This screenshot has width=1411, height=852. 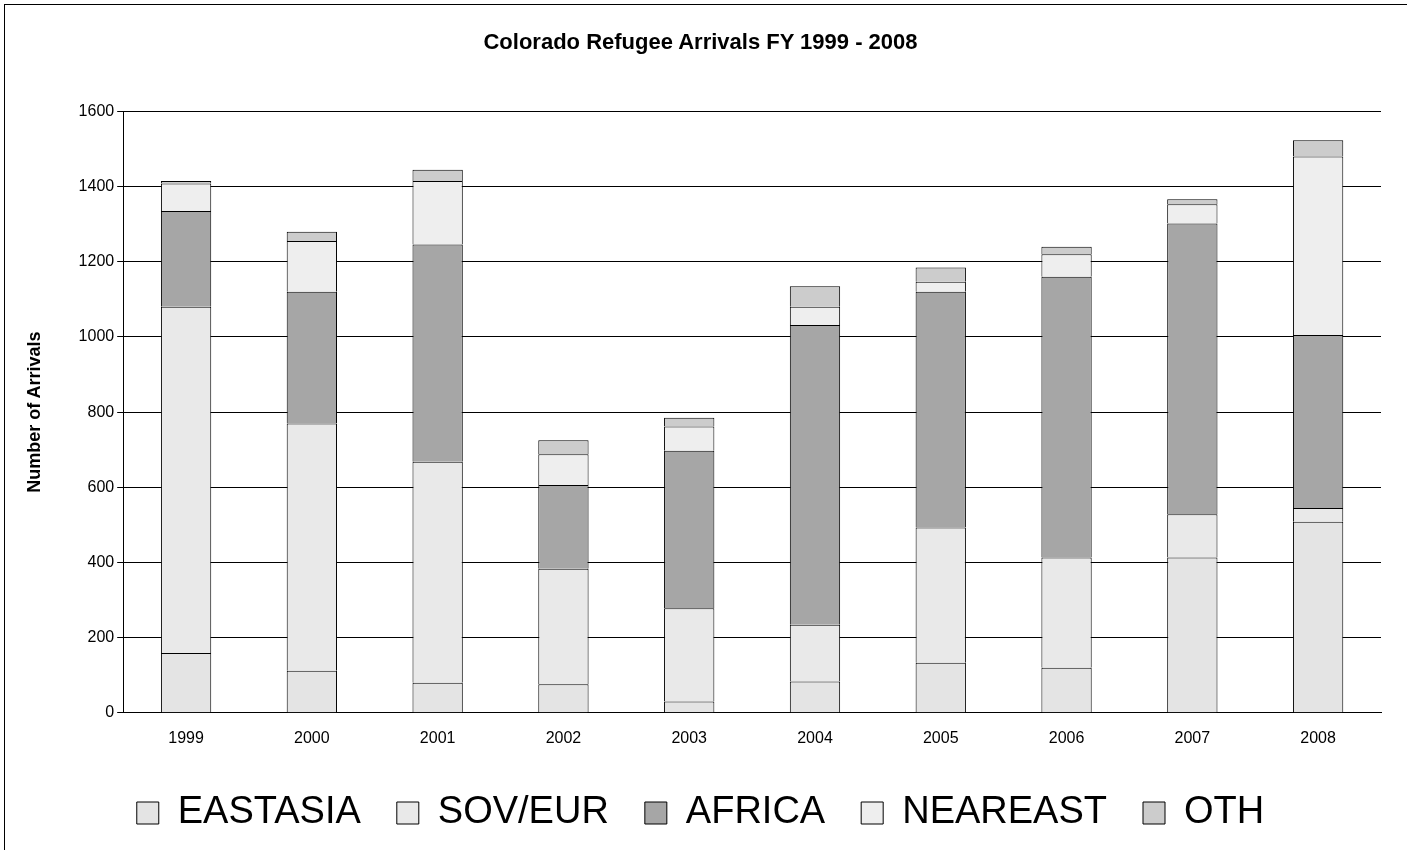 I want to click on legend-label: AFRICA, so click(x=755, y=810).